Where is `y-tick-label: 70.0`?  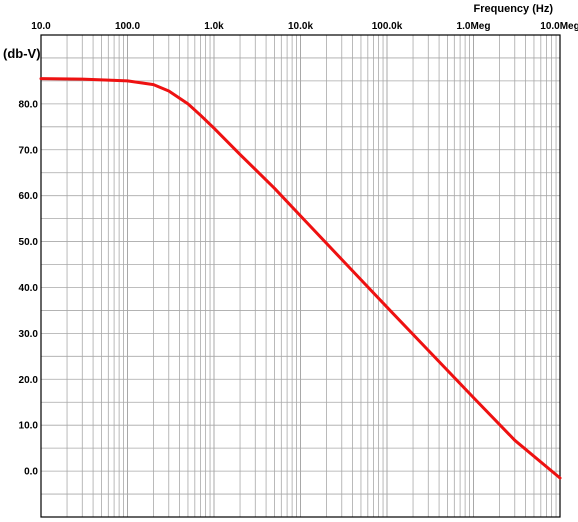
y-tick-label: 70.0 is located at coordinates (29, 150).